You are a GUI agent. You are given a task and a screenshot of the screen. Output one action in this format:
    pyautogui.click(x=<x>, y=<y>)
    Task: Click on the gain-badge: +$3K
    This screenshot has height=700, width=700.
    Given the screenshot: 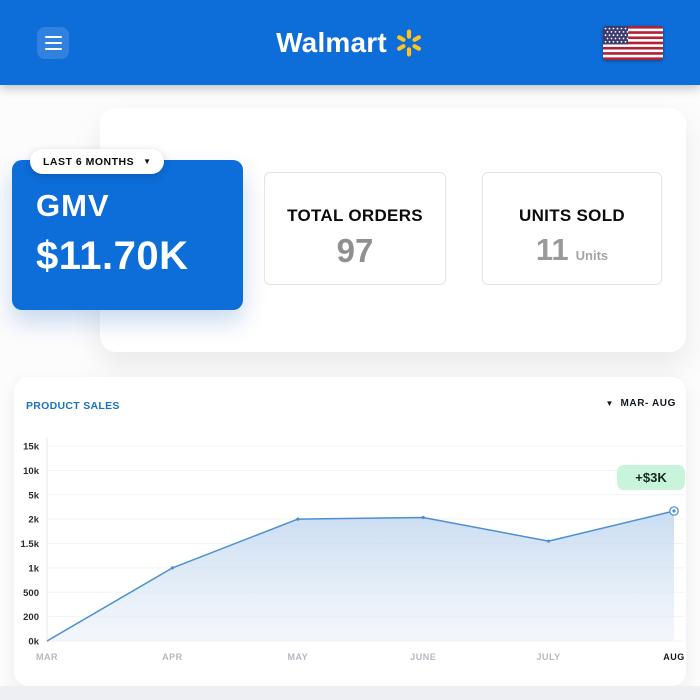 What is the action you would take?
    pyautogui.click(x=651, y=477)
    